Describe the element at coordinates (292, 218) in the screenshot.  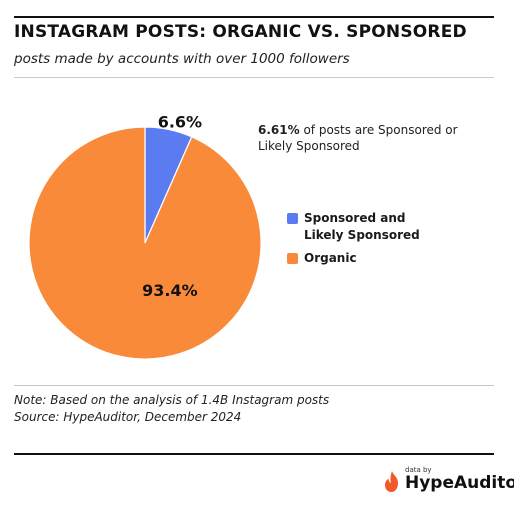
I see `legend-swatch-sponsored` at that location.